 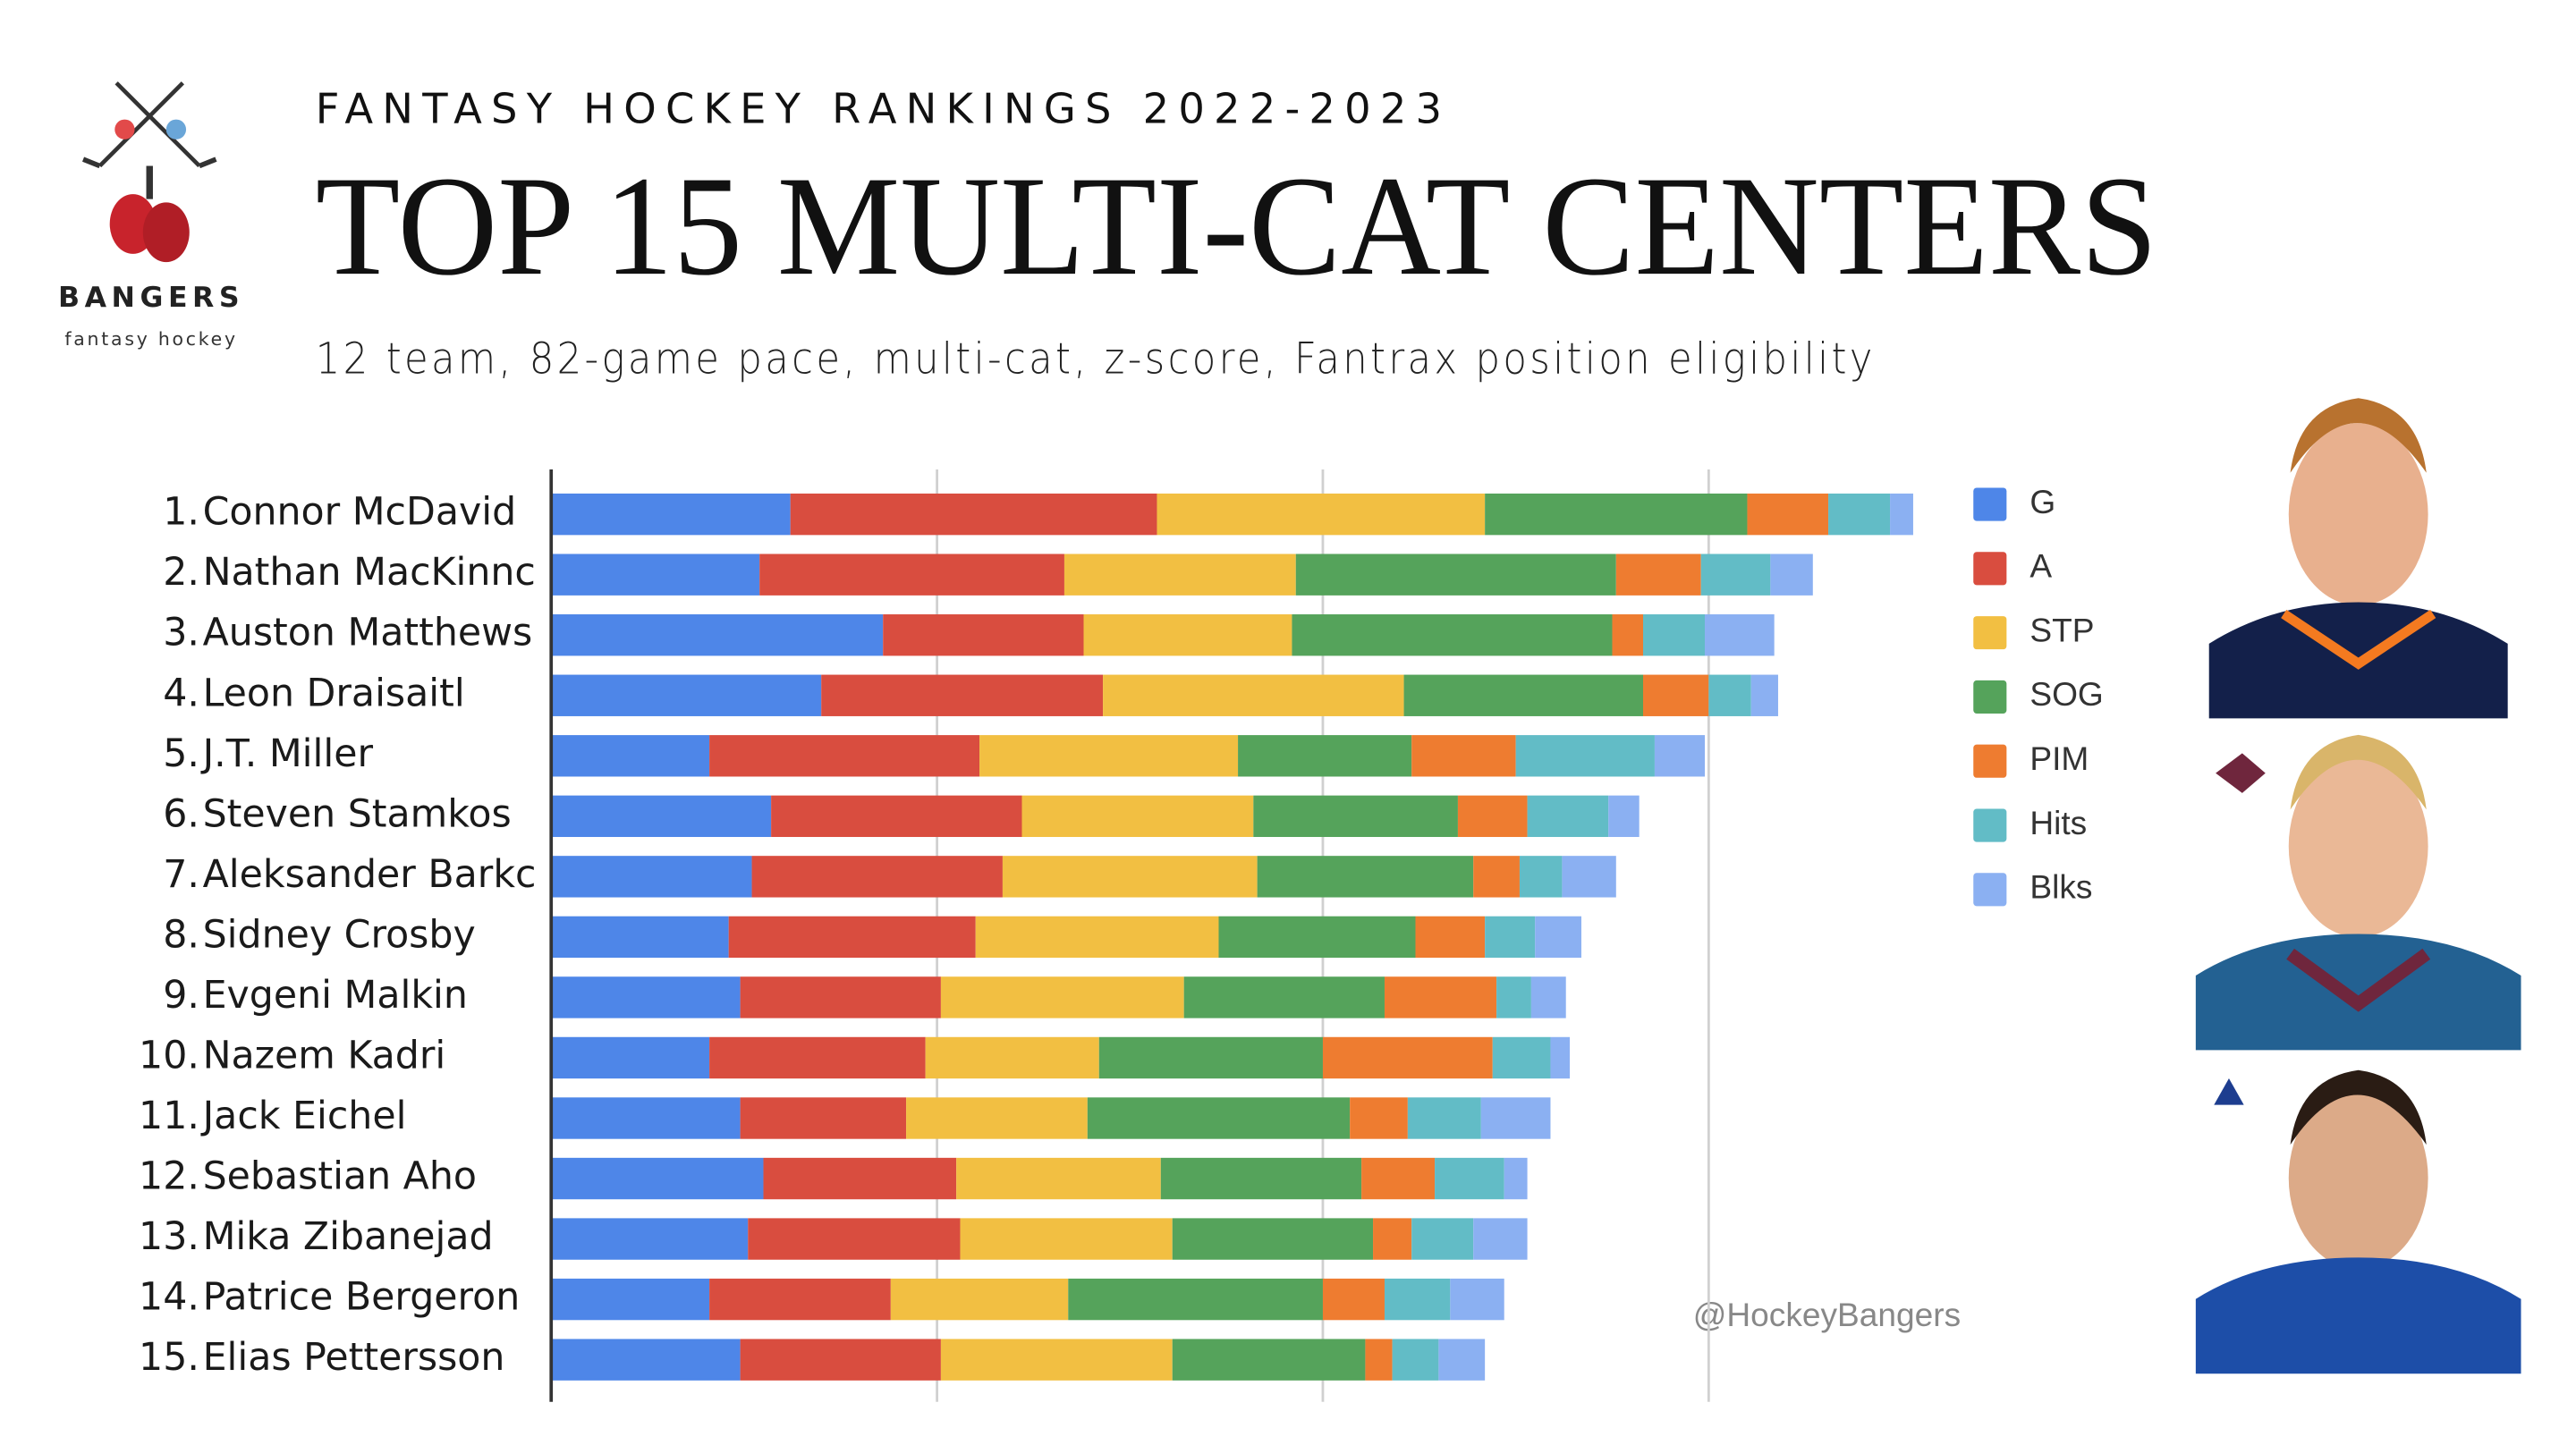 I want to click on category-label: Auston Matthews, so click(x=368, y=633).